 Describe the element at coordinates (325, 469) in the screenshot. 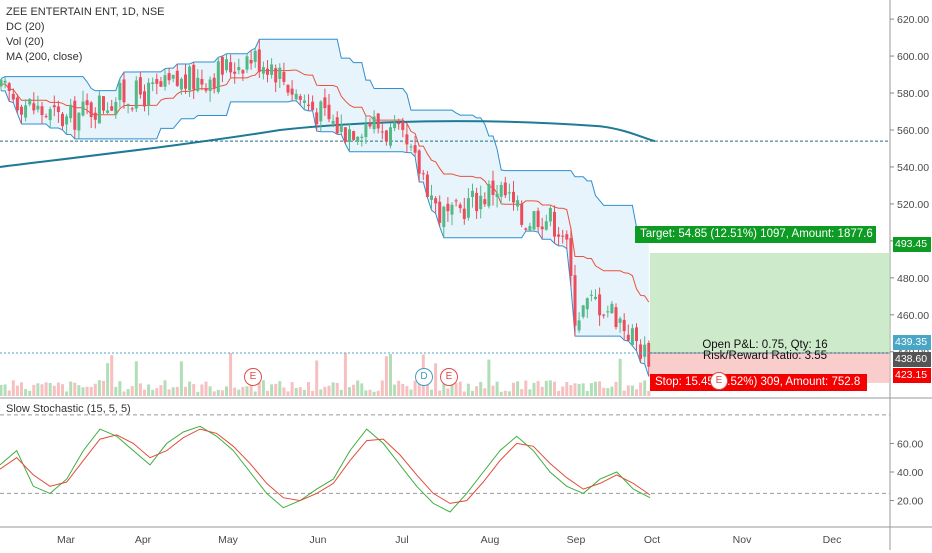

I see `stoch-k-line` at that location.